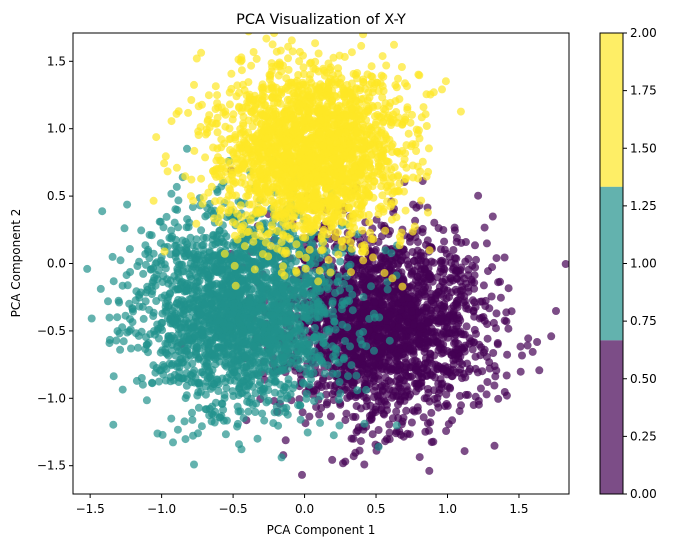  Describe the element at coordinates (321, 20) in the screenshot. I see `chart-title: PCA Visualization of X-Y` at that location.